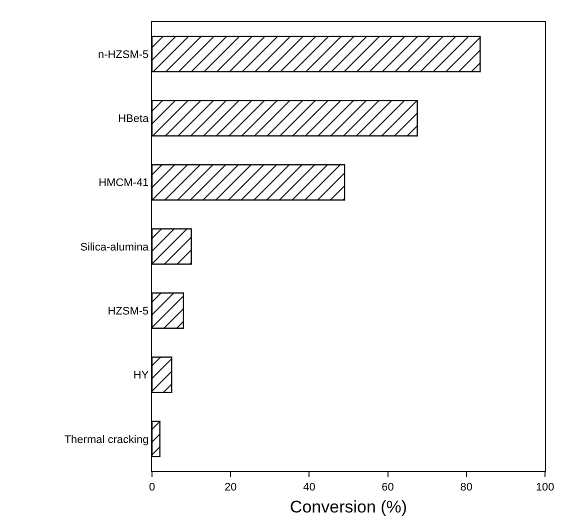 Image resolution: width=566 pixels, height=525 pixels. Describe the element at coordinates (128, 311) in the screenshot. I see `y-tick-label: HZSM-5` at that location.